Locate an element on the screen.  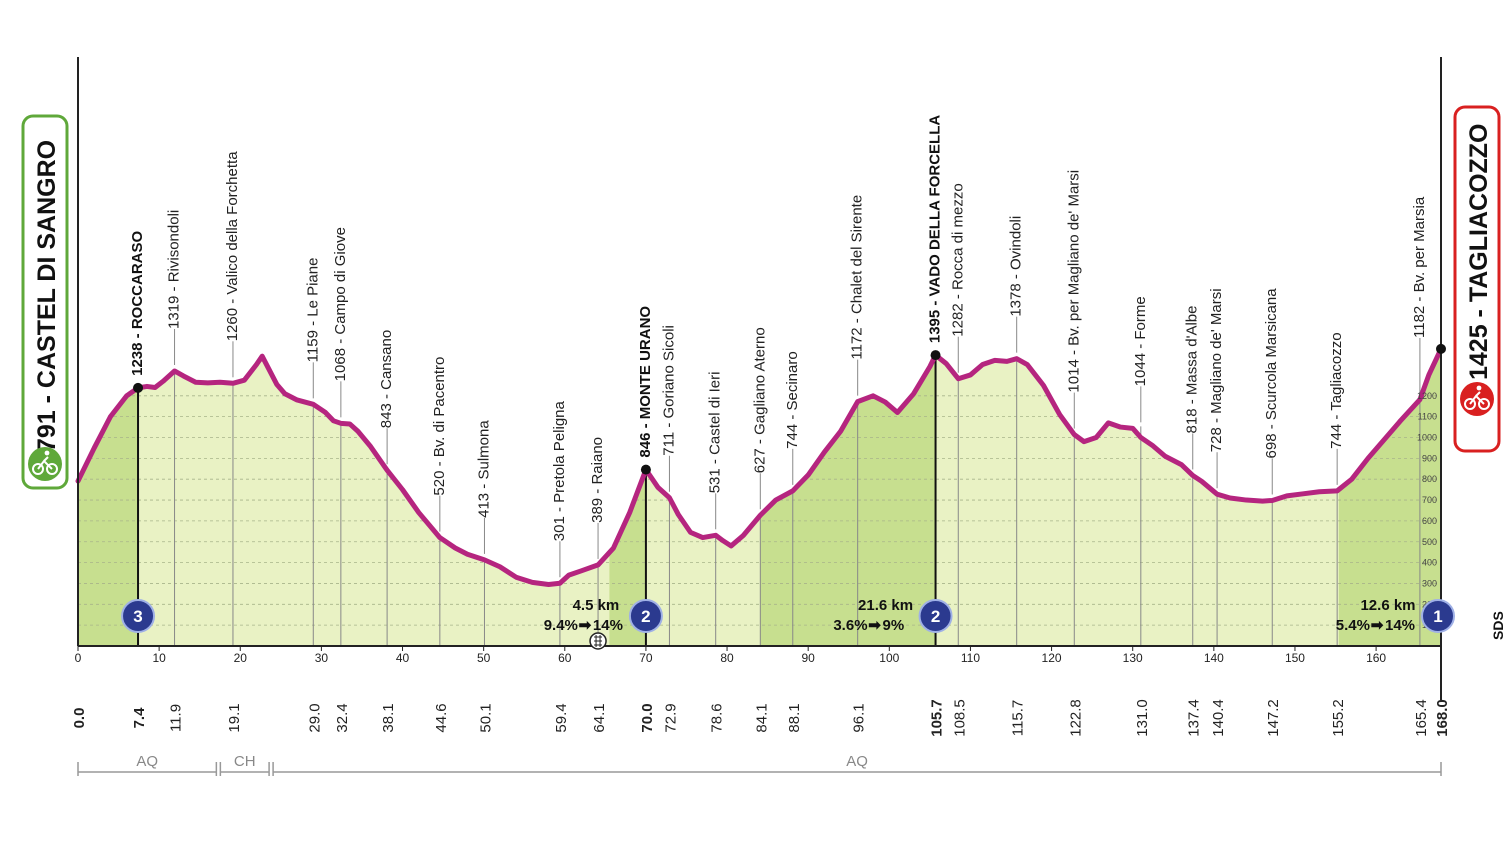
altitude-tick-label: 1000 is located at coordinates (1427, 438).